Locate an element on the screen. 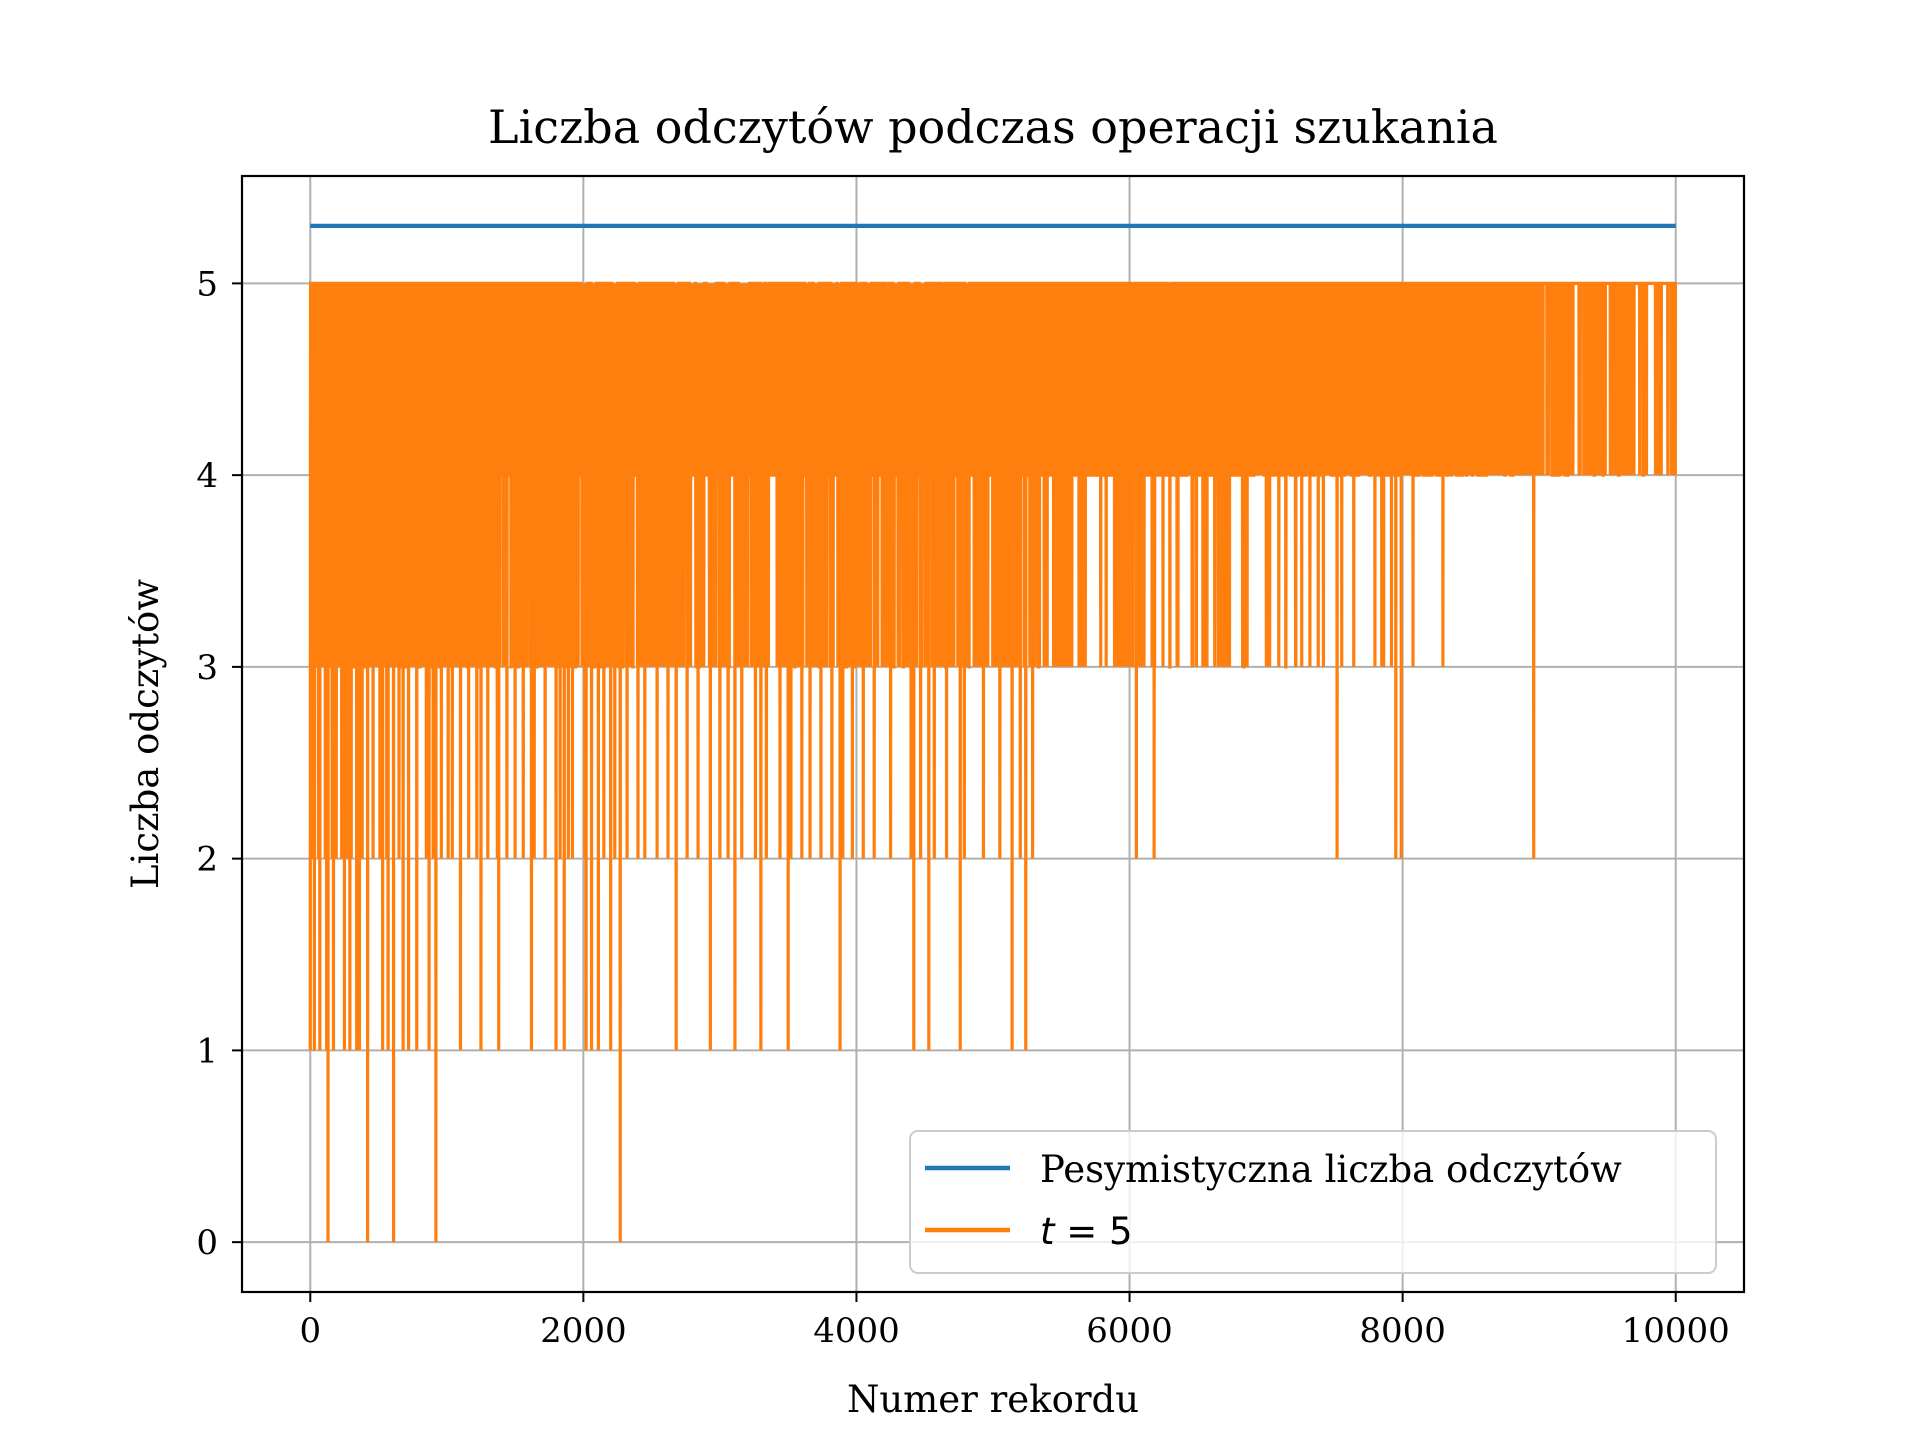  legend-label-t5: t = 5 is located at coordinates (1086, 1231).